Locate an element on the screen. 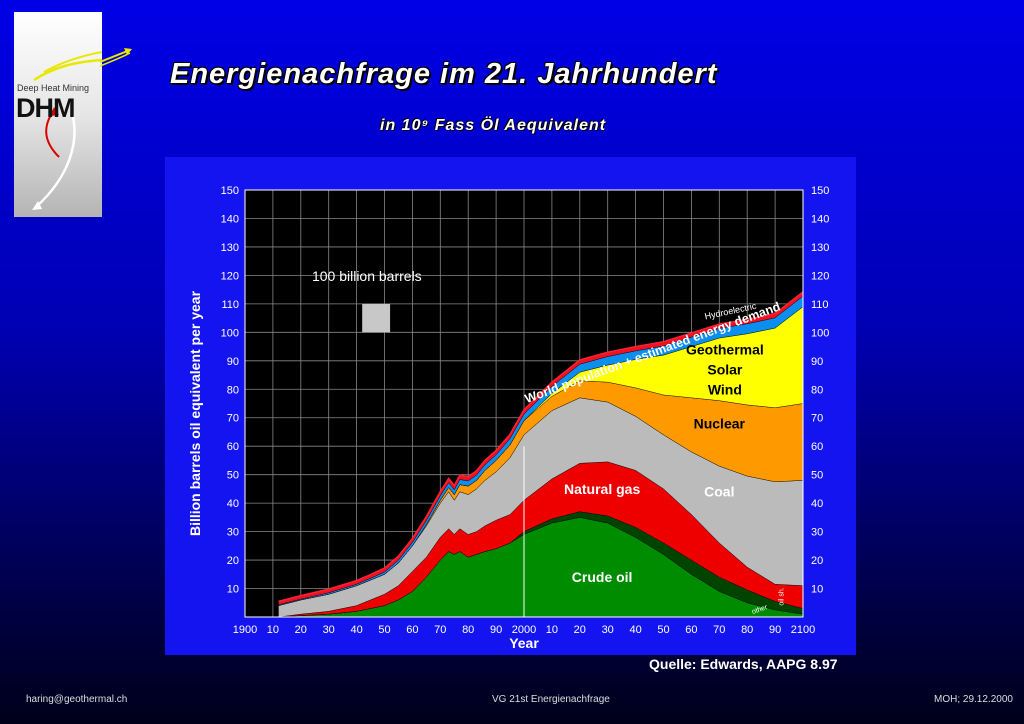  y-tick-label-right: 130 is located at coordinates (820, 248).